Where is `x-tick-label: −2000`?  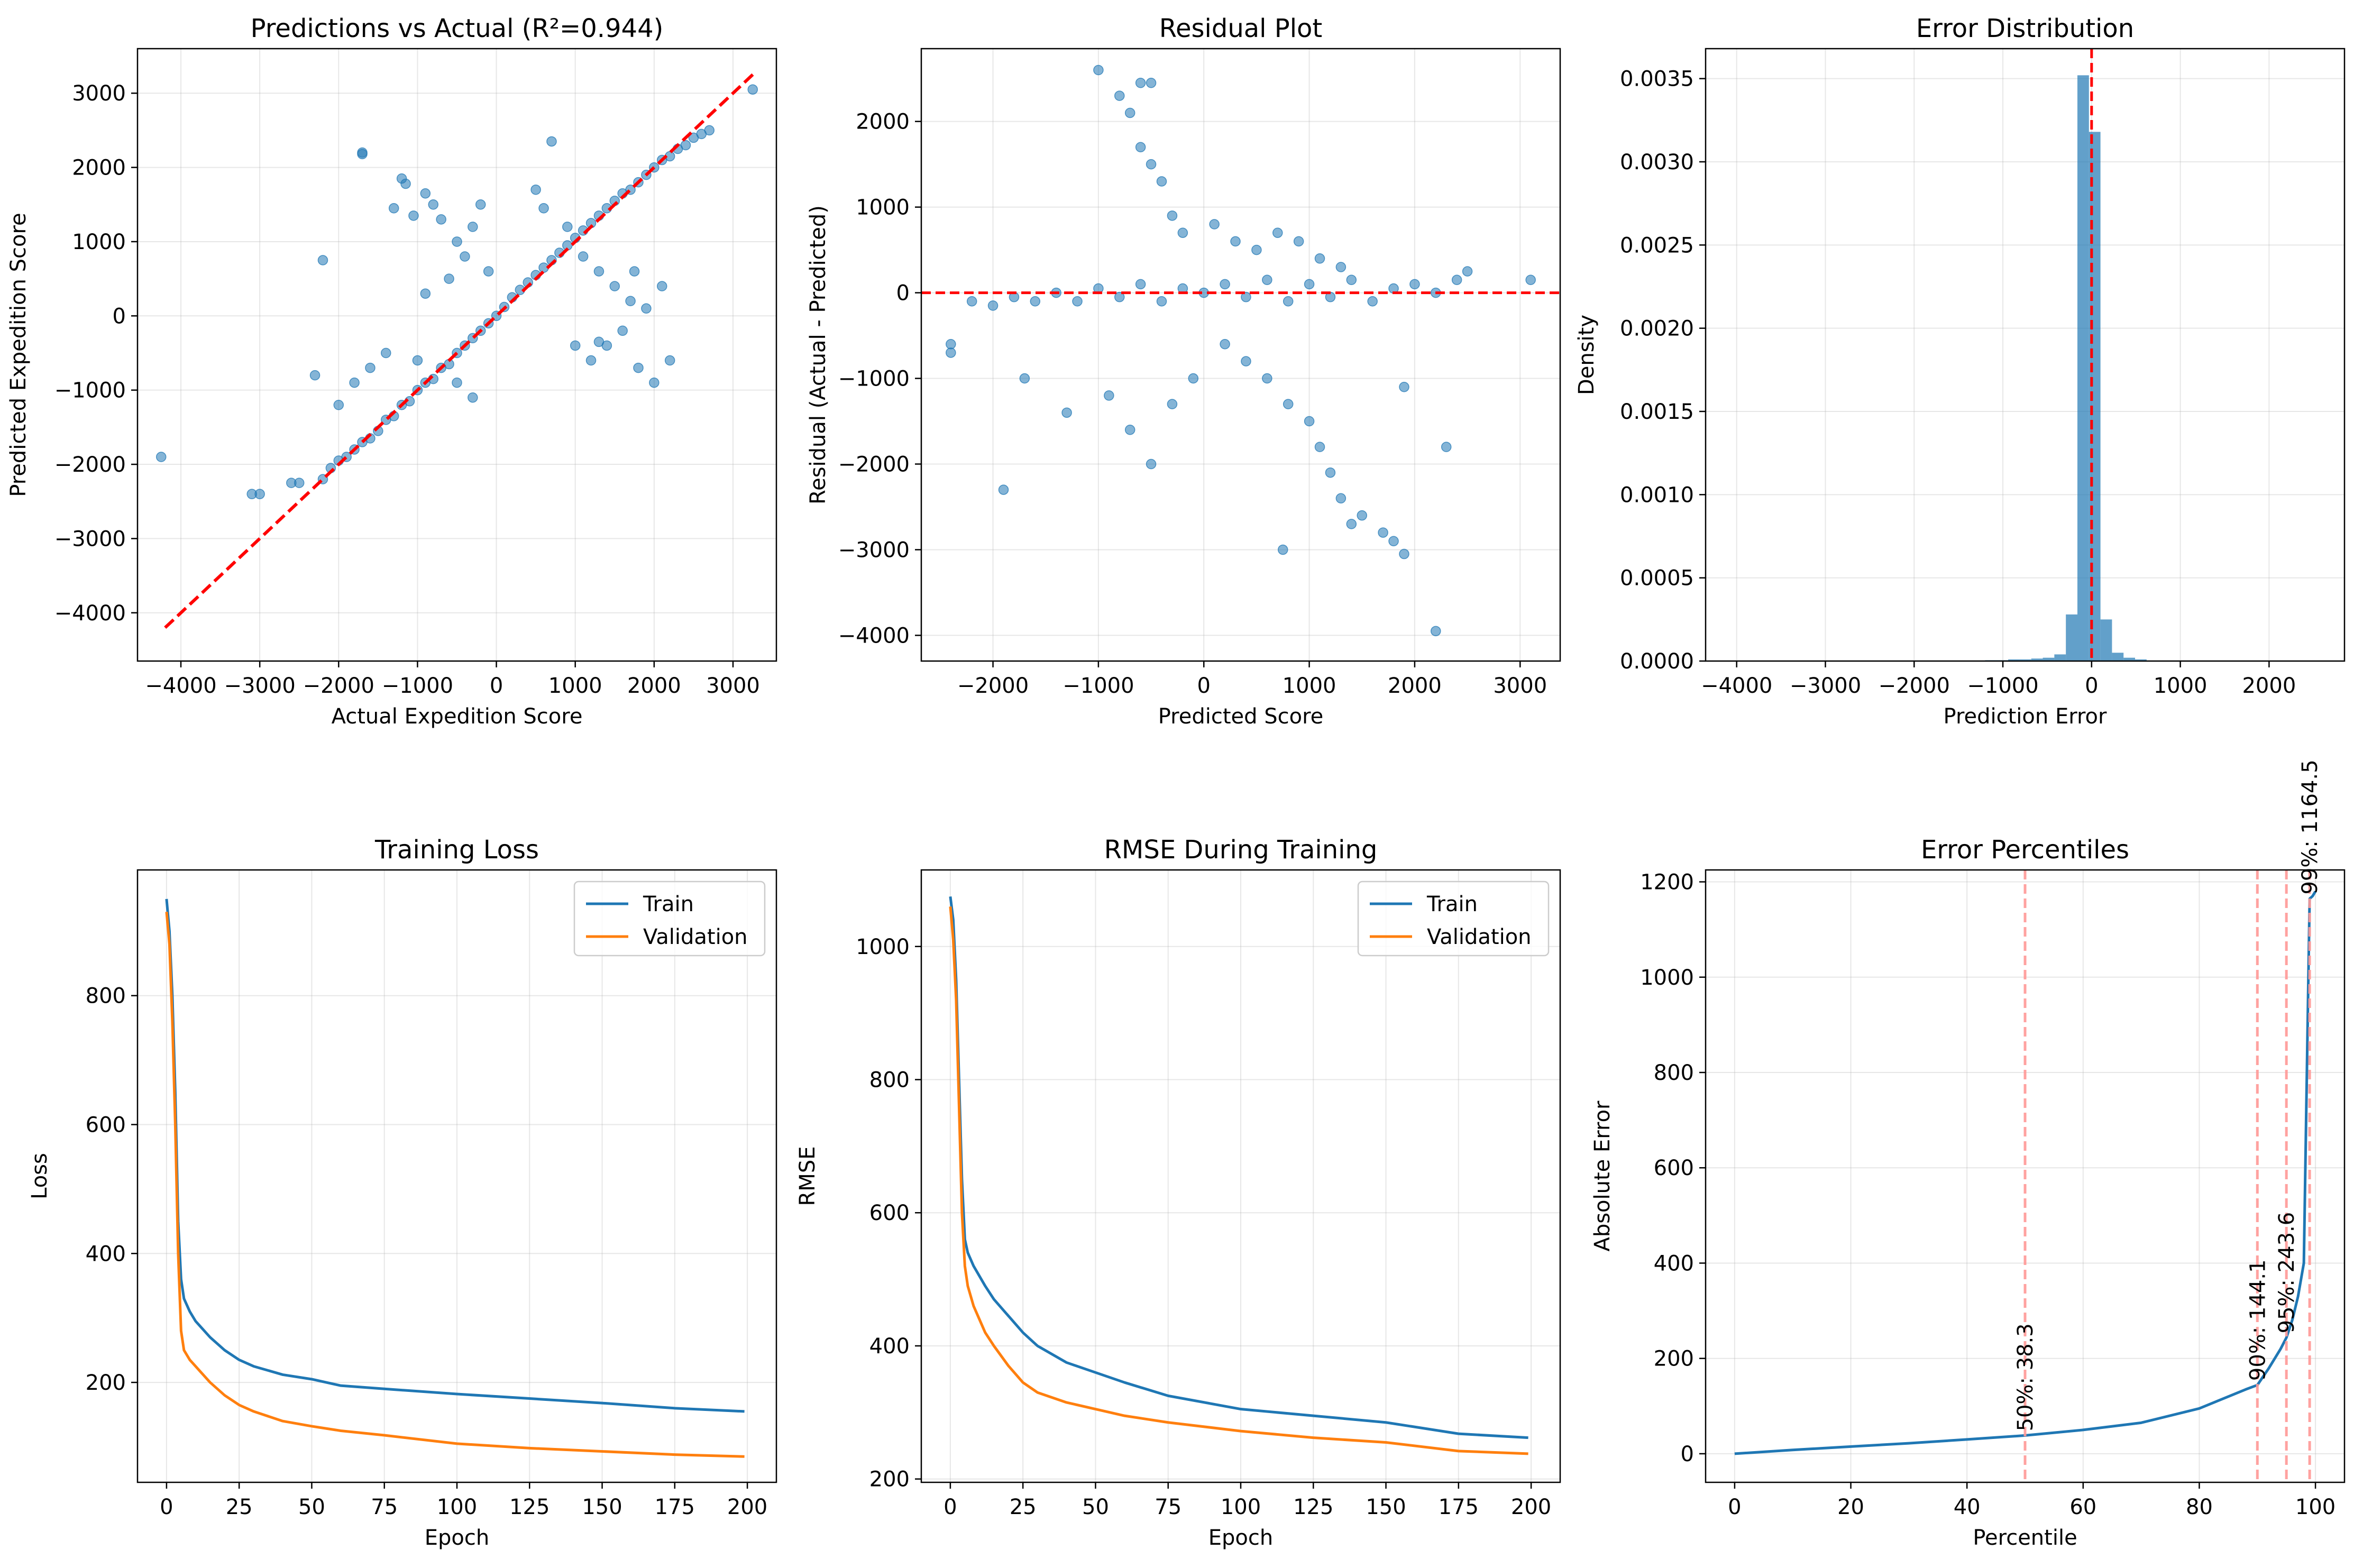 x-tick-label: −2000 is located at coordinates (338, 686).